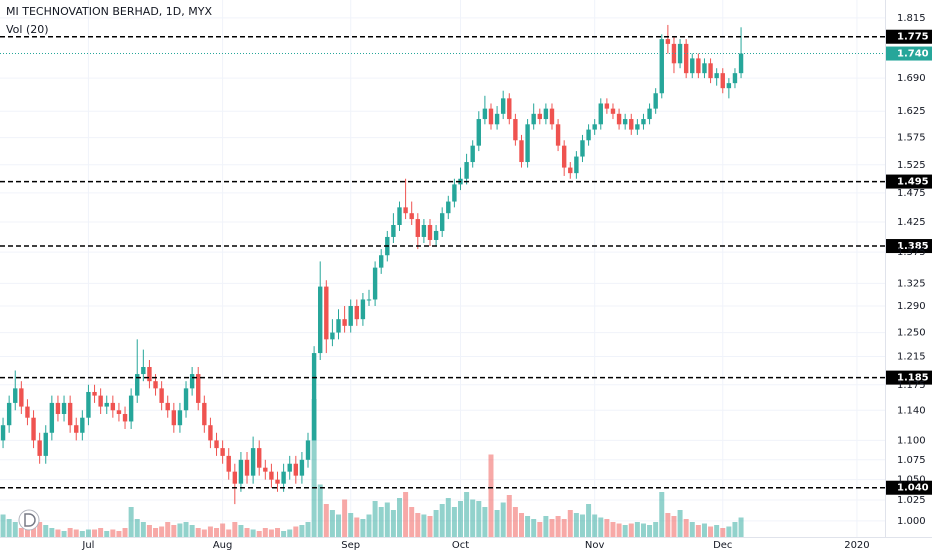 This screenshot has height=550, width=932. What do you see at coordinates (909, 487) in the screenshot?
I see `level-tag: 1.040` at bounding box center [909, 487].